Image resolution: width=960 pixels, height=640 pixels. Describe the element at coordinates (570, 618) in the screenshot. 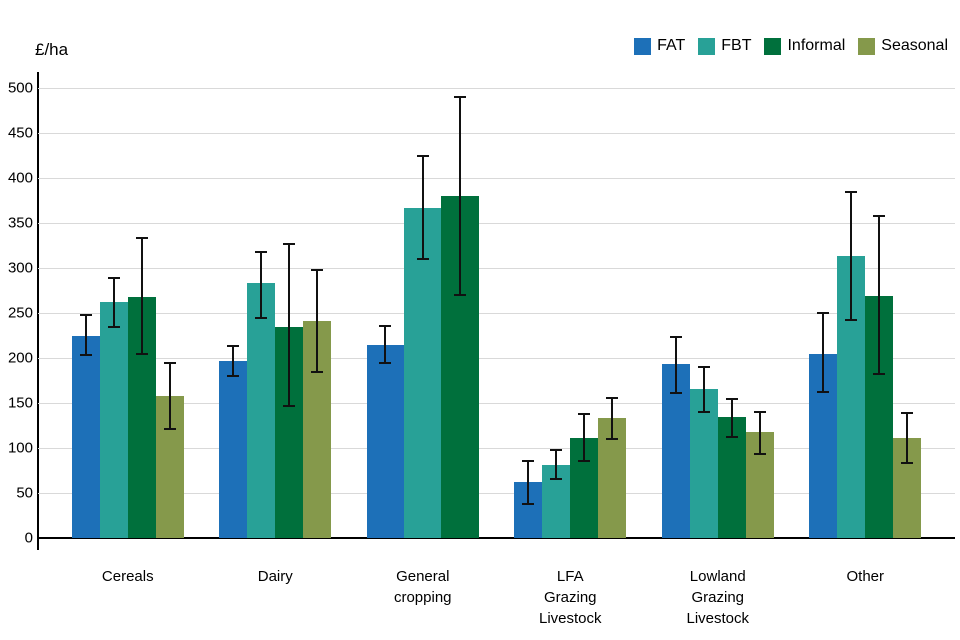

I see `x-category-label-line: Livestock` at that location.